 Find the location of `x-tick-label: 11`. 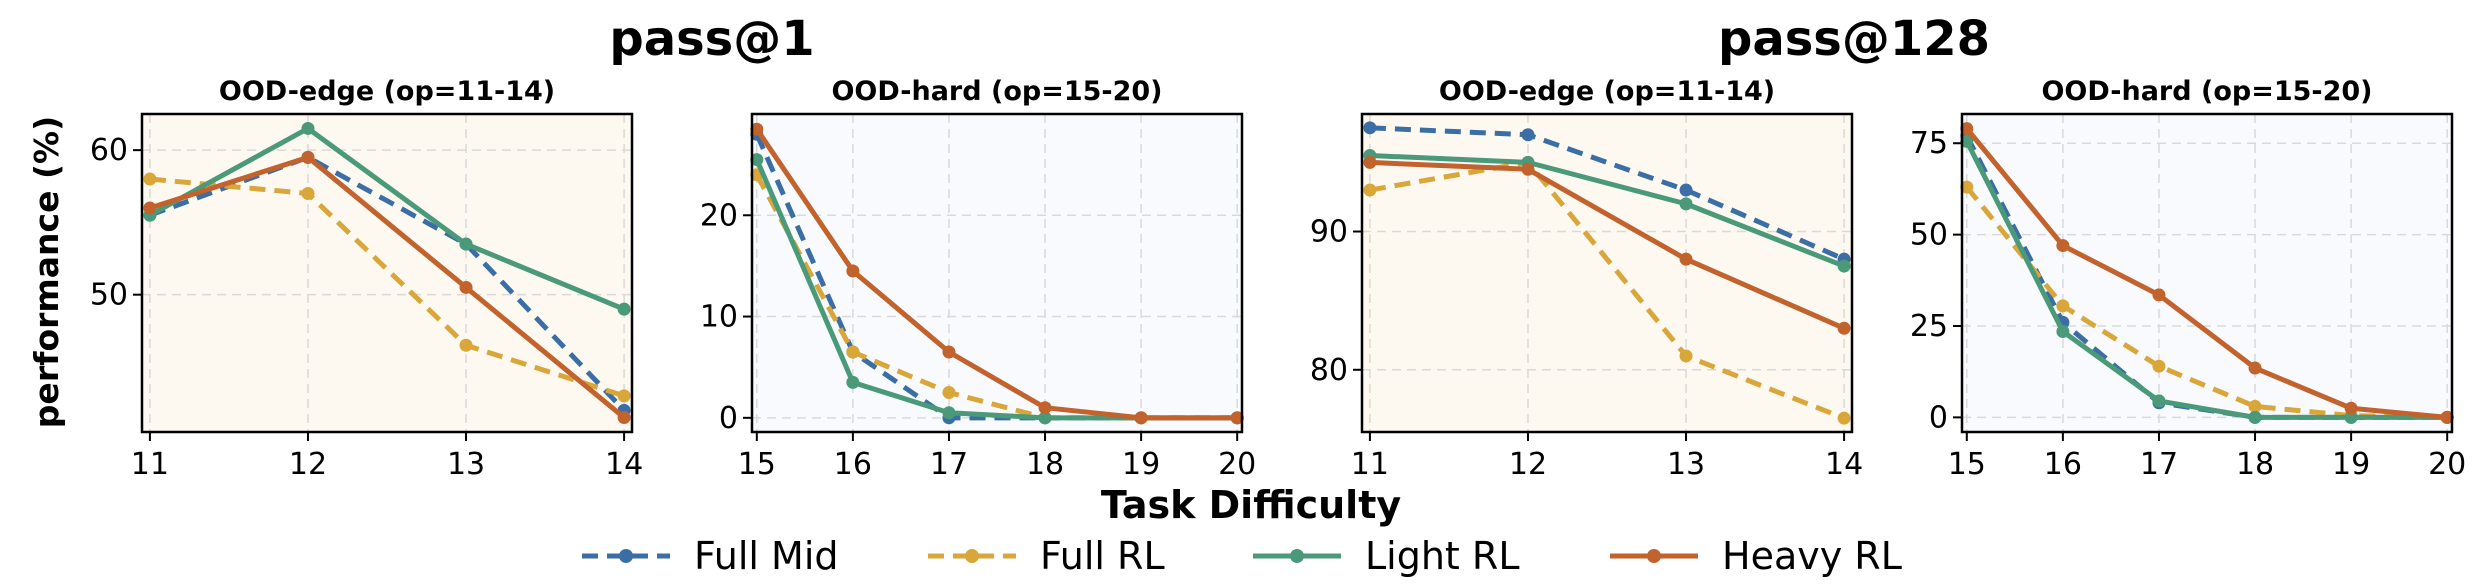

x-tick-label: 11 is located at coordinates (150, 464).